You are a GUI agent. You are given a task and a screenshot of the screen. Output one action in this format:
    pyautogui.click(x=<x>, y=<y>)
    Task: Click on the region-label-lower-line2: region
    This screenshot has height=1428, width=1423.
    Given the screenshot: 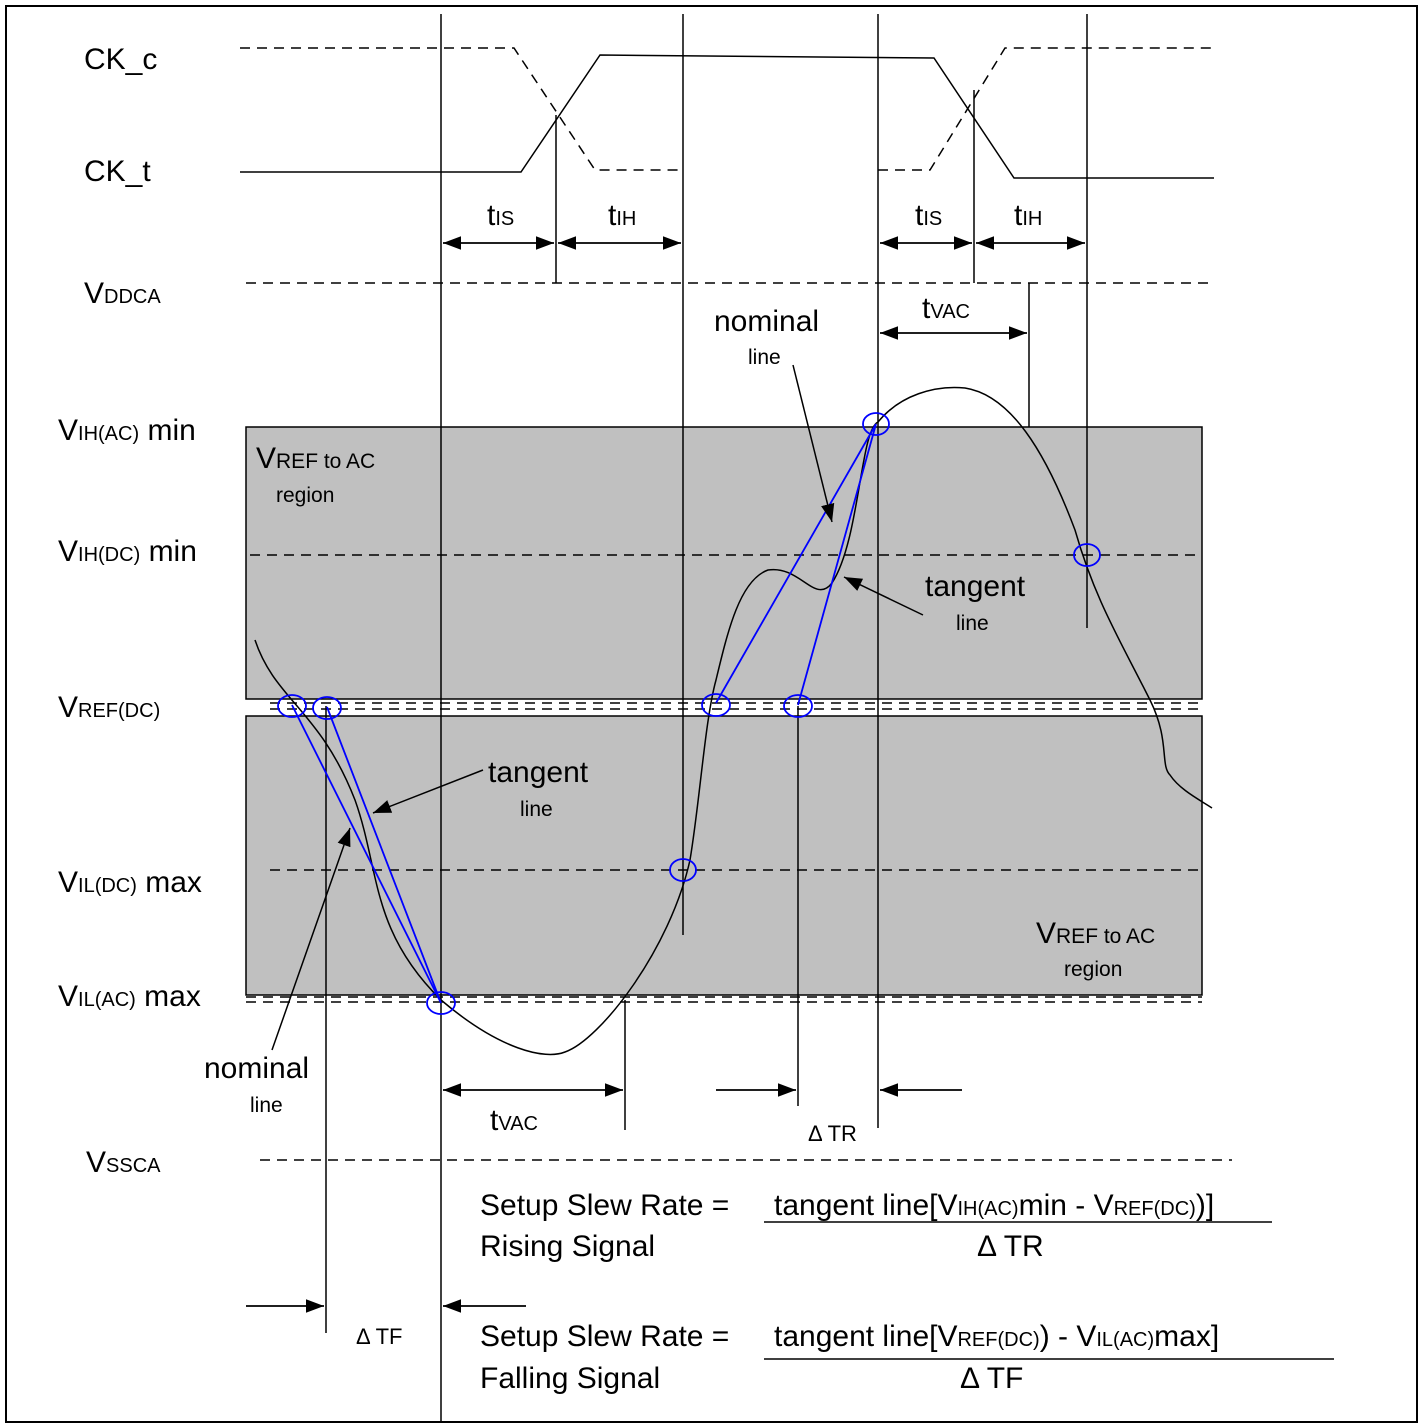 What is the action you would take?
    pyautogui.click(x=1093, y=969)
    